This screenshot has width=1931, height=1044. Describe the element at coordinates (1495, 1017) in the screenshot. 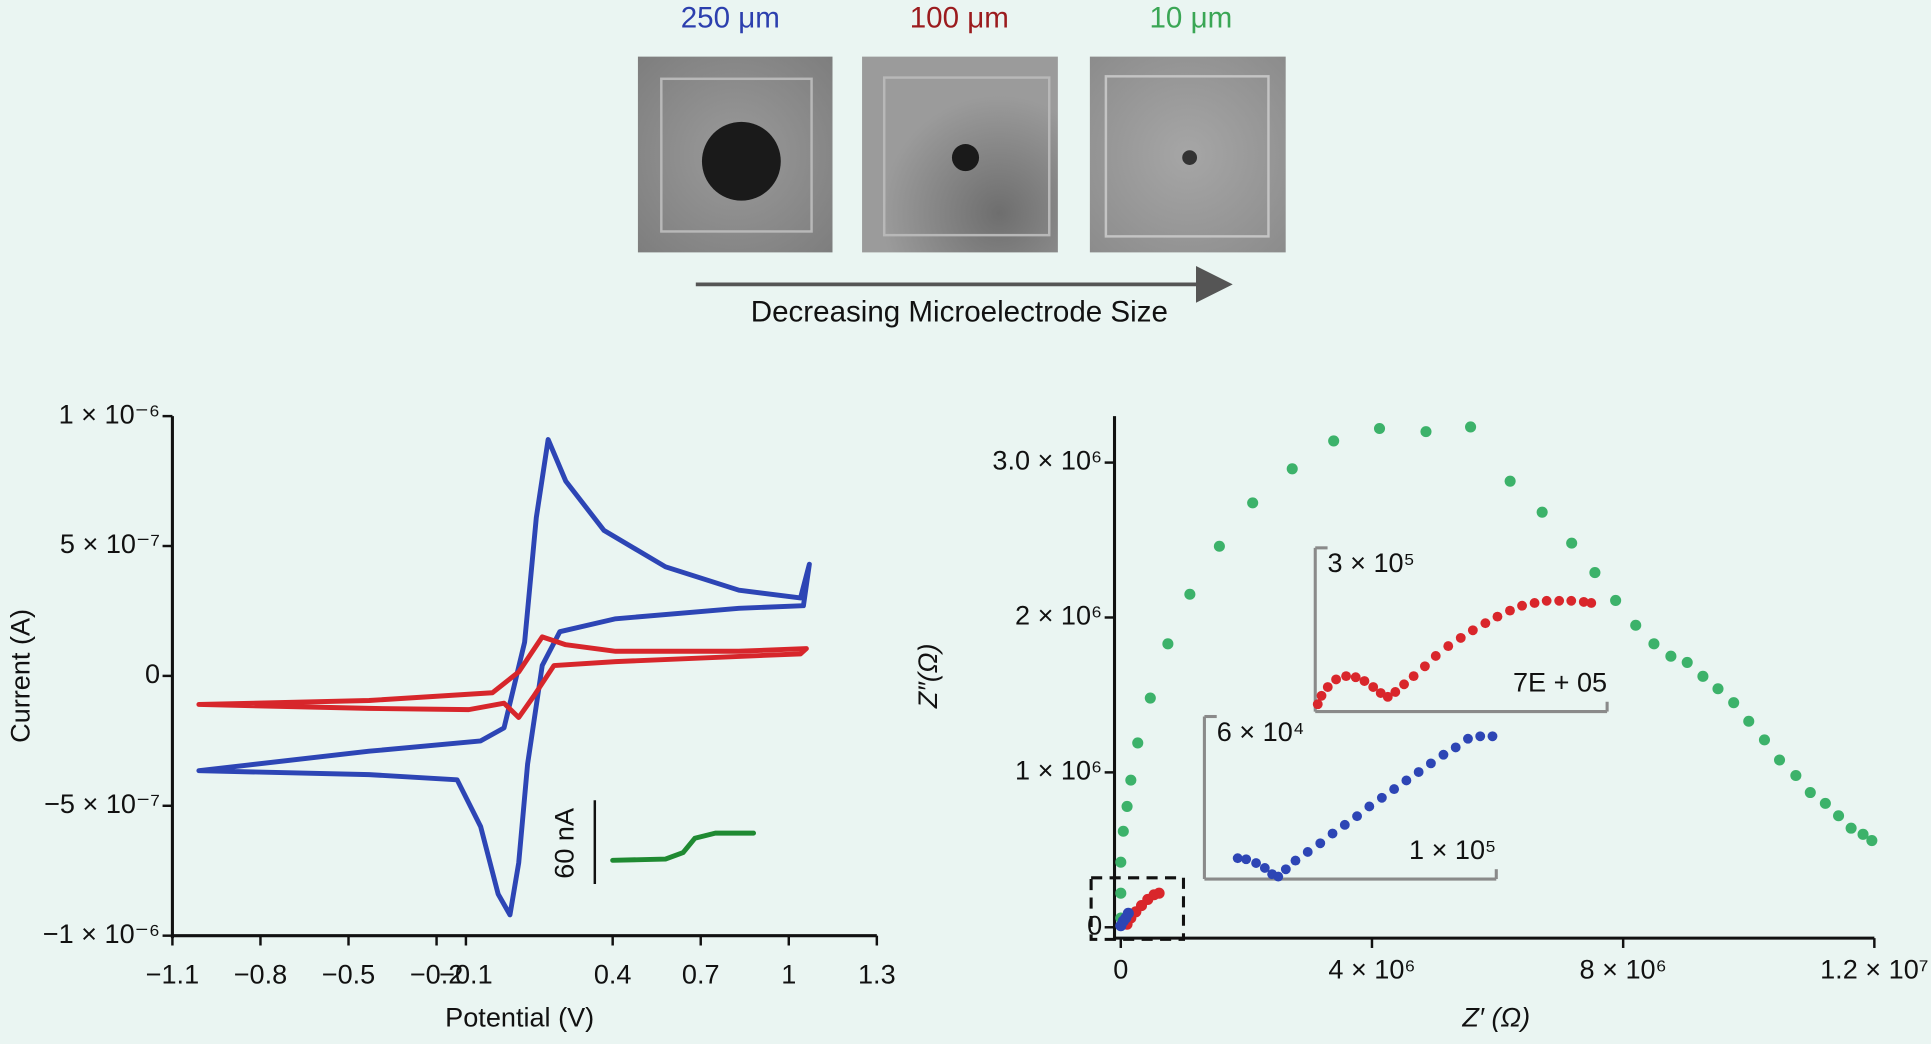

I see `x-axis-label: Z′ (Ω)` at that location.